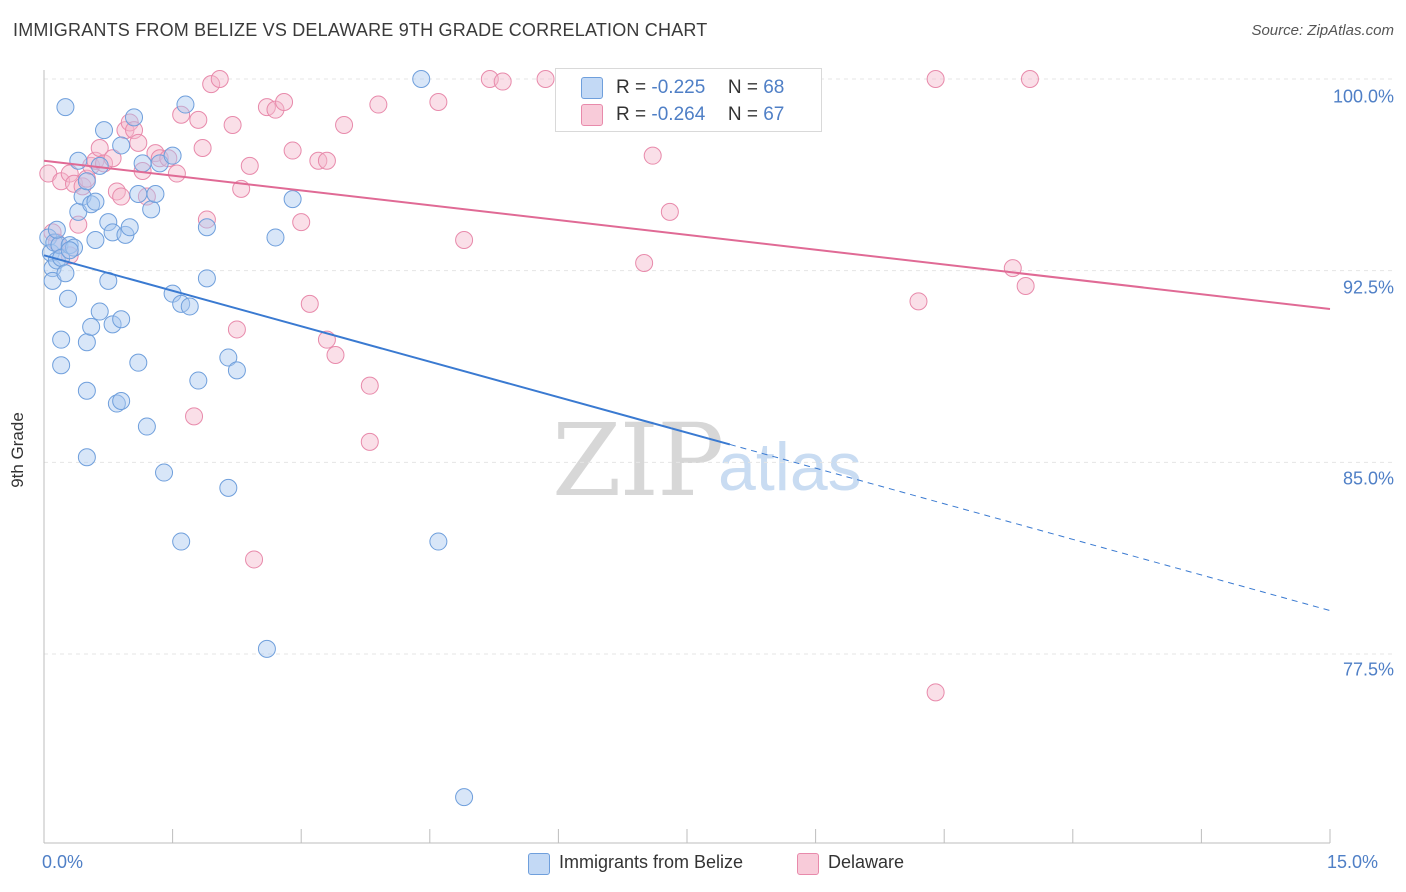 This screenshot has width=1406, height=892. What do you see at coordinates (774, 114) in the screenshot?
I see `legend-n-value-delaware: 67` at bounding box center [774, 114].